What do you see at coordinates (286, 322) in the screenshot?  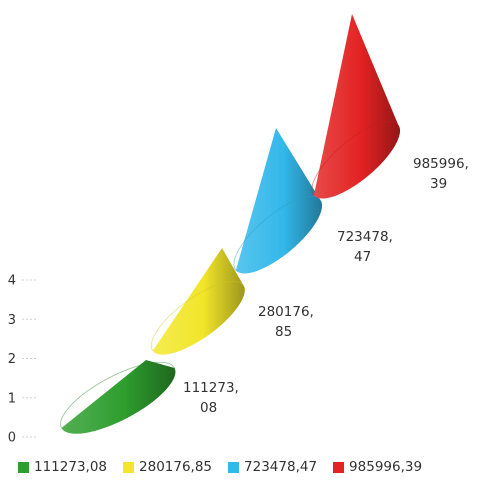 I see `data-label: 280176, 85` at bounding box center [286, 322].